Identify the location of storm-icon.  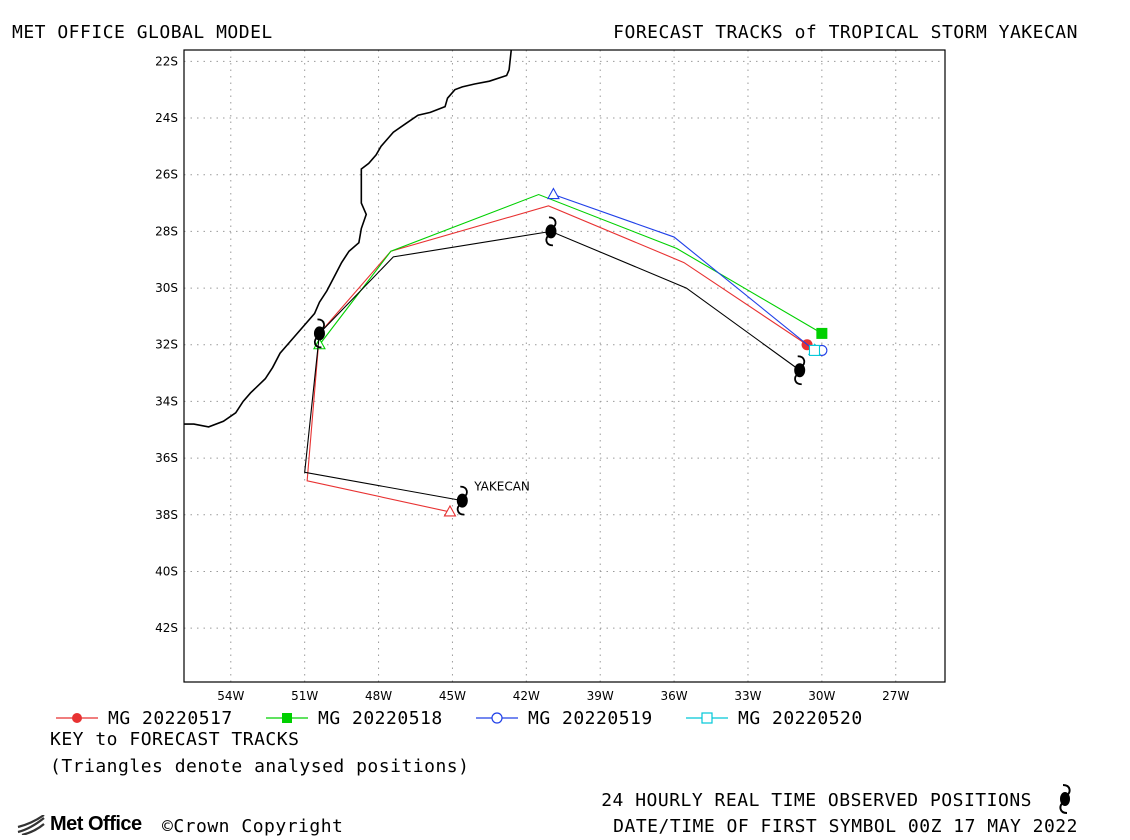
(1065, 799).